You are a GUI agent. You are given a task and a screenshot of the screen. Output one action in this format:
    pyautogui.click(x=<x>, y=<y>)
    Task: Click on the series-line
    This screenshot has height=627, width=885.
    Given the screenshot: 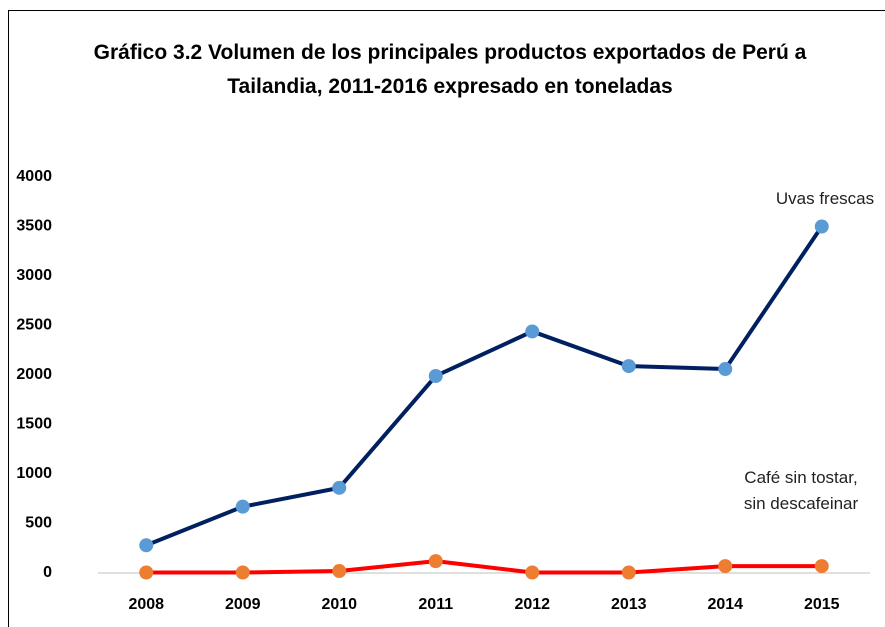 What is the action you would take?
    pyautogui.click(x=484, y=567)
    